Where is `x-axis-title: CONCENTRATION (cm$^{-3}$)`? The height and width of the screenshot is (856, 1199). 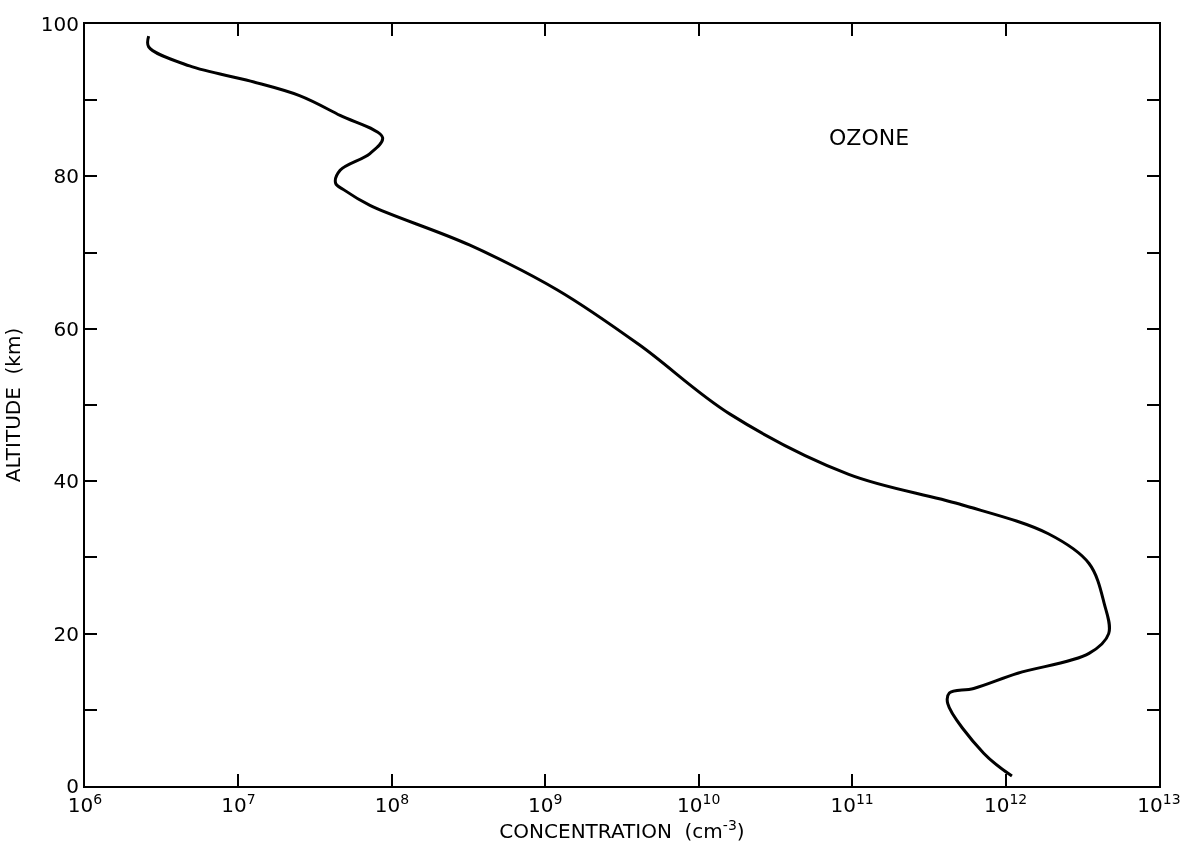 x-axis-title: CONCENTRATION (cm$^{-3}$) is located at coordinates (622, 830).